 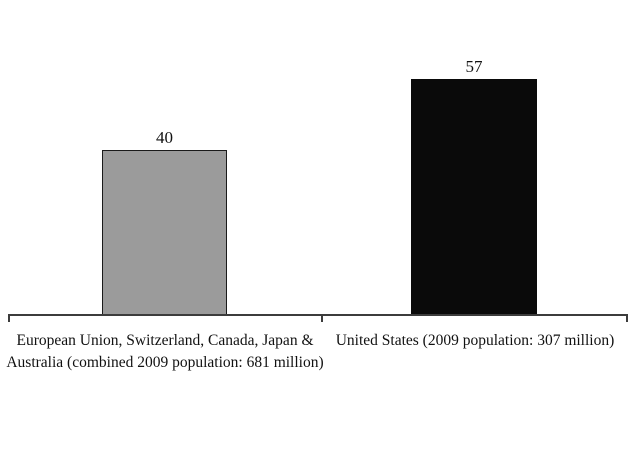 I want to click on x-axis-line, so click(x=318, y=315).